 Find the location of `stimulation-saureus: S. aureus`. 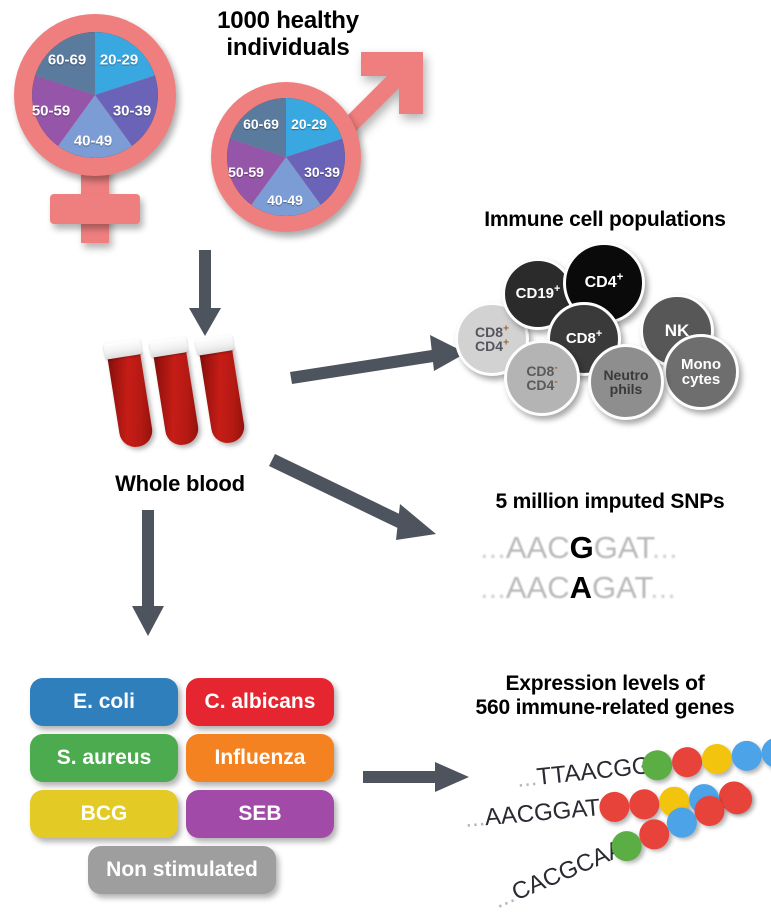

stimulation-saureus: S. aureus is located at coordinates (104, 758).